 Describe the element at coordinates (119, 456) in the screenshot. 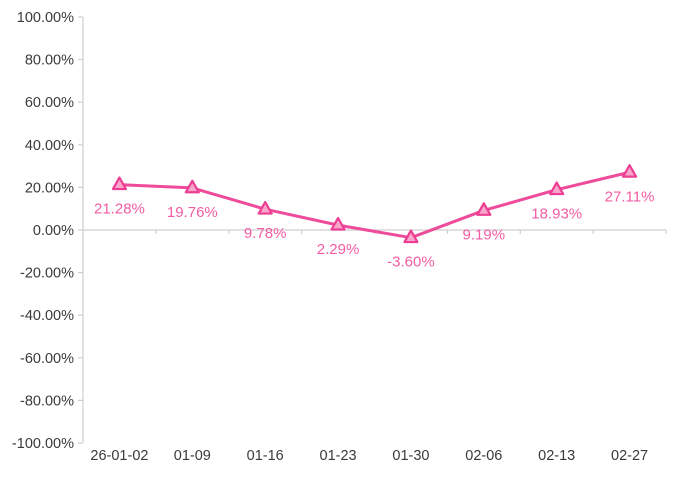

I see `x-axis-label: 26-01-02` at that location.